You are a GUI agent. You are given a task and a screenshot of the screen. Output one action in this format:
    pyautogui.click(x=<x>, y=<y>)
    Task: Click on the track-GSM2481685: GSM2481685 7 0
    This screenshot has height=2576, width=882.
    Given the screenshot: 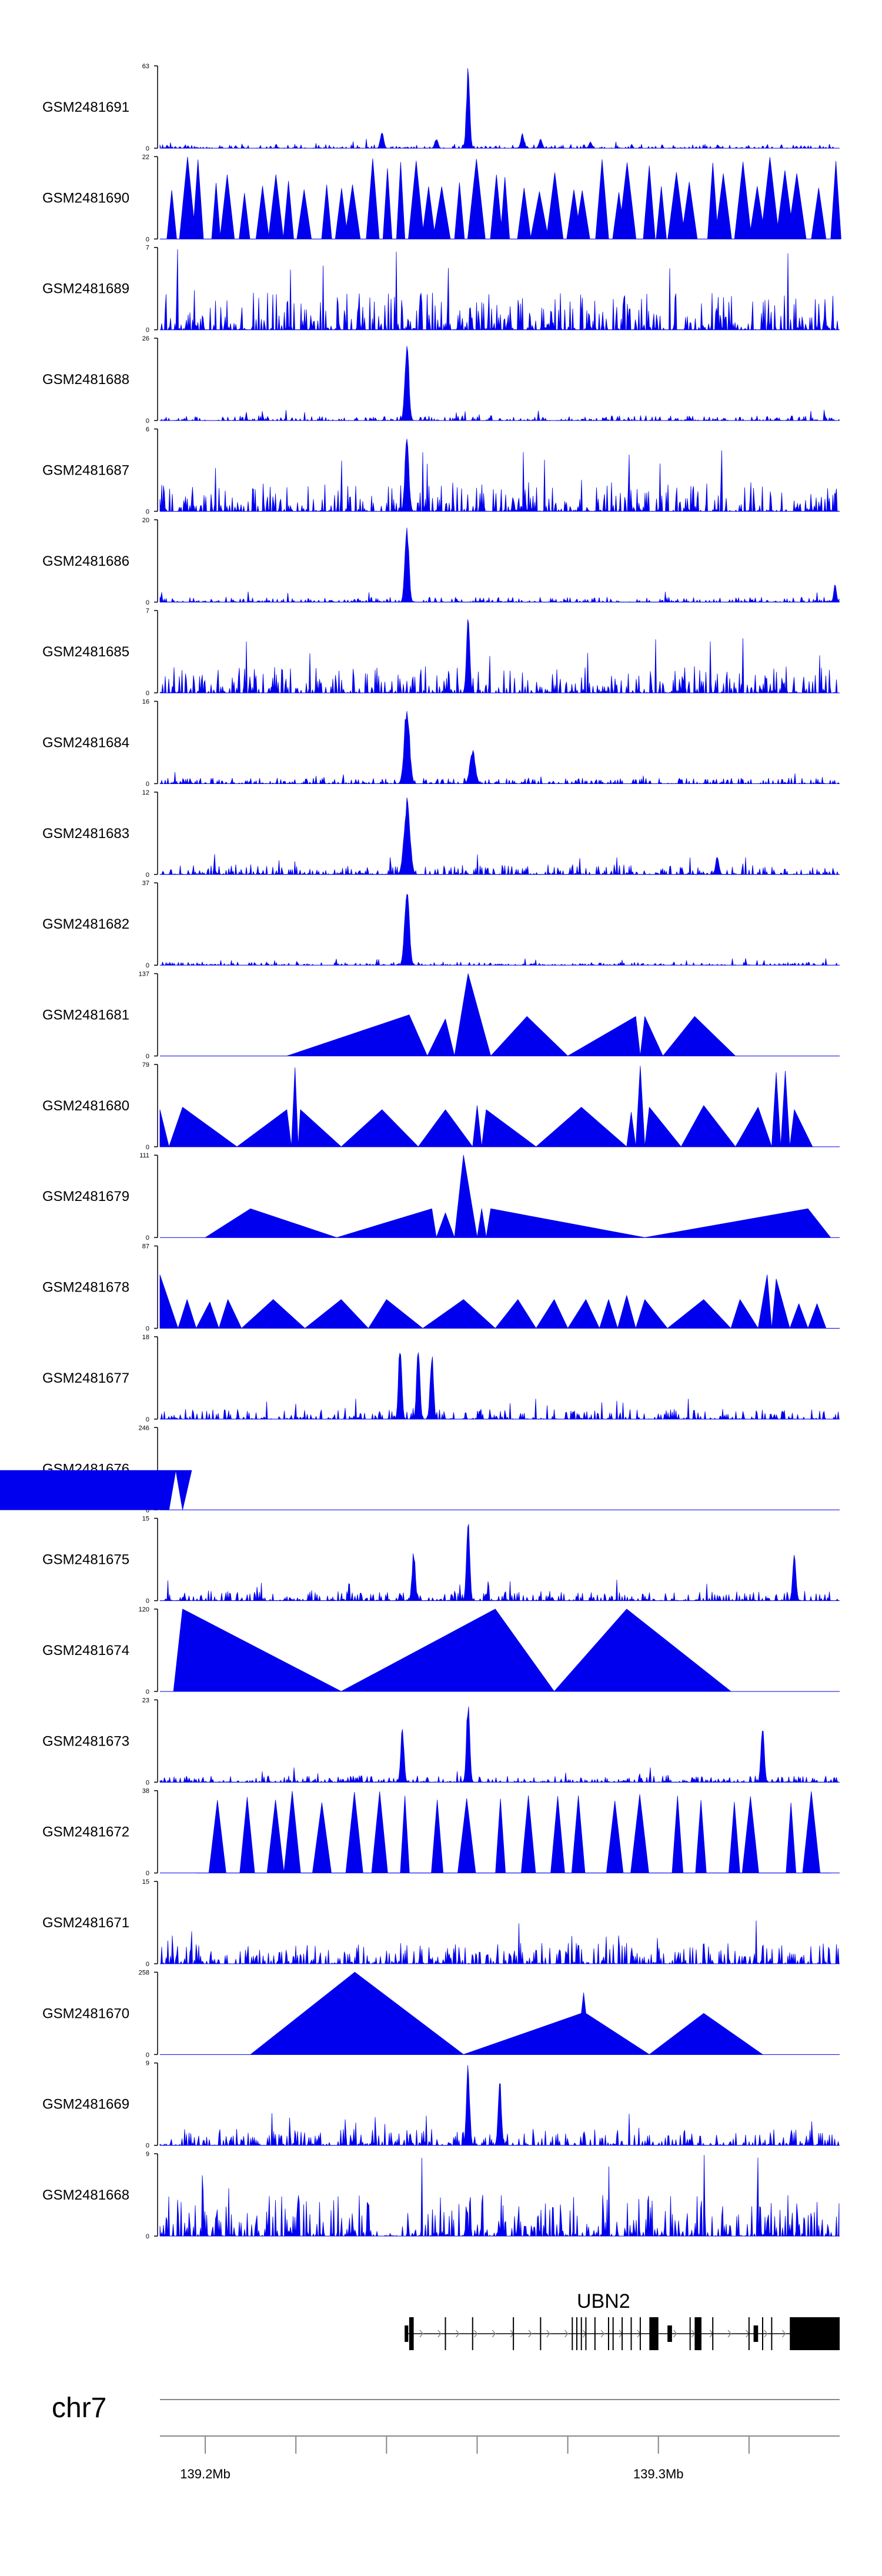 What is the action you would take?
    pyautogui.click(x=441, y=652)
    